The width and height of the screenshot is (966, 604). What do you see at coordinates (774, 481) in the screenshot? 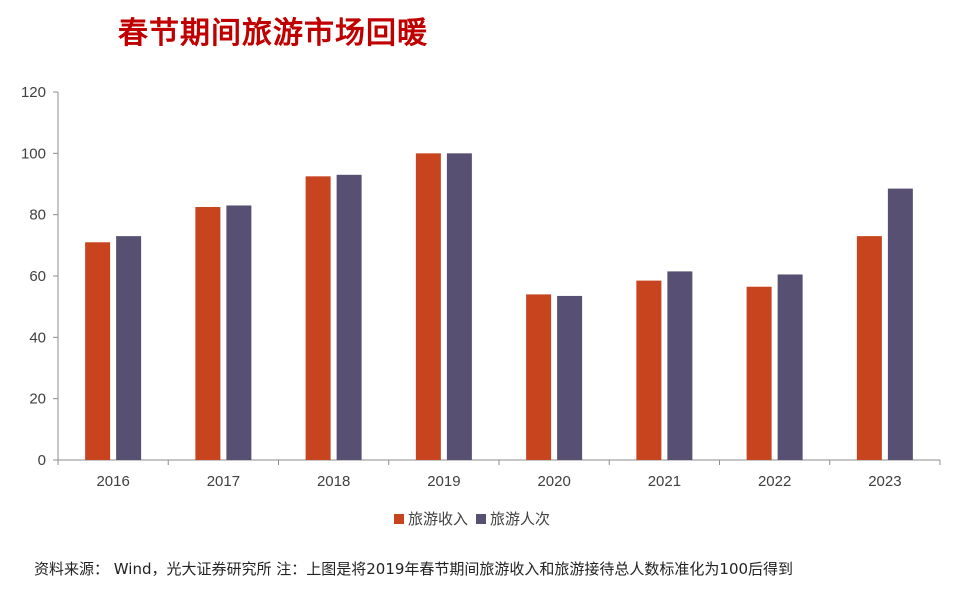
I see `x-tick-label: 2022` at bounding box center [774, 481].